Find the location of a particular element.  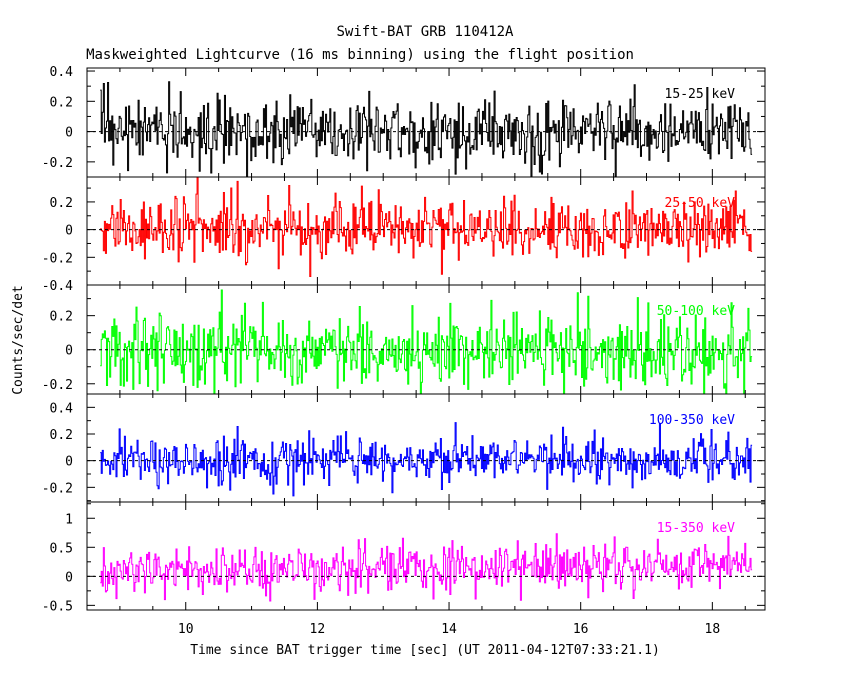

series-line-25-50-keV is located at coordinates (426, 227).